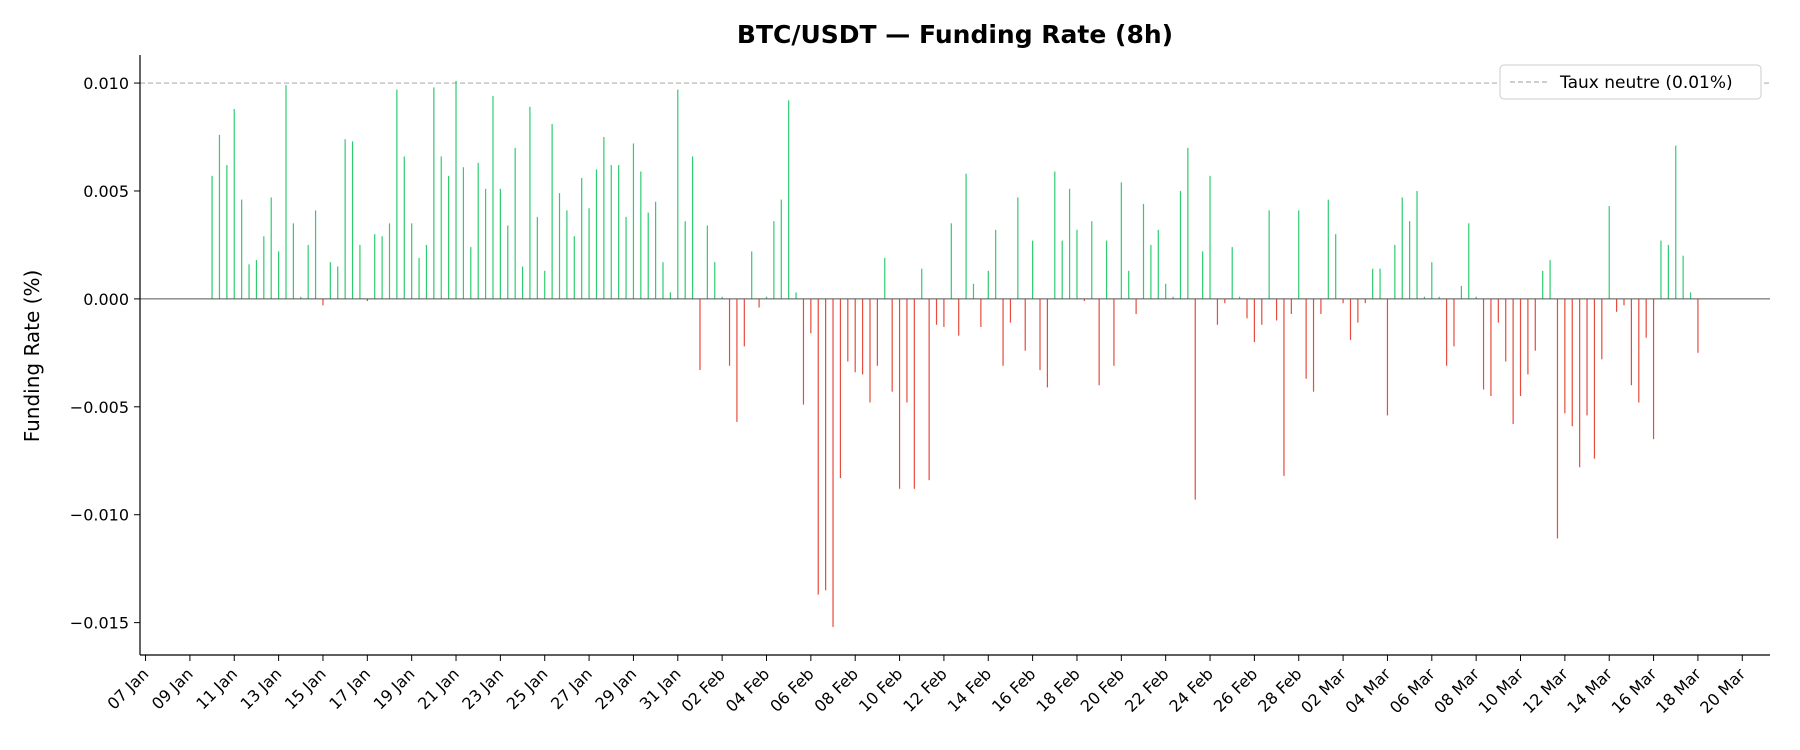  What do you see at coordinates (969, 689) in the screenshot?
I see `x-tick-label: 14 Feb` at bounding box center [969, 689].